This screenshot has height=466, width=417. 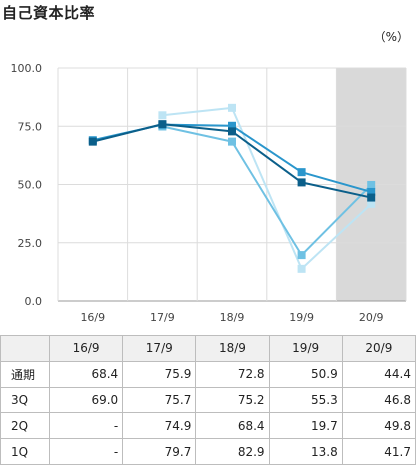 What do you see at coordinates (25, 400) in the screenshot?
I see `row-label: 3Q` at bounding box center [25, 400].